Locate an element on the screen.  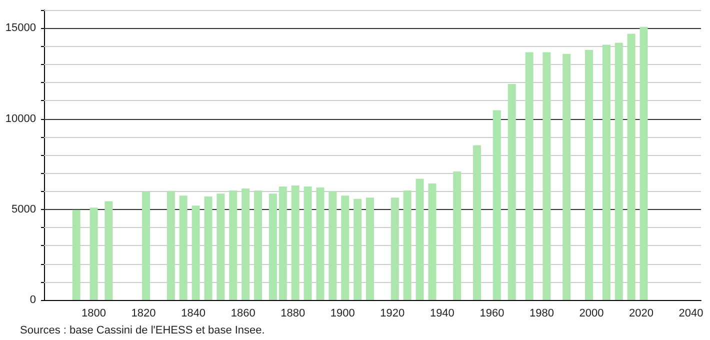
y-tick-label: 0 is located at coordinates (33, 300).